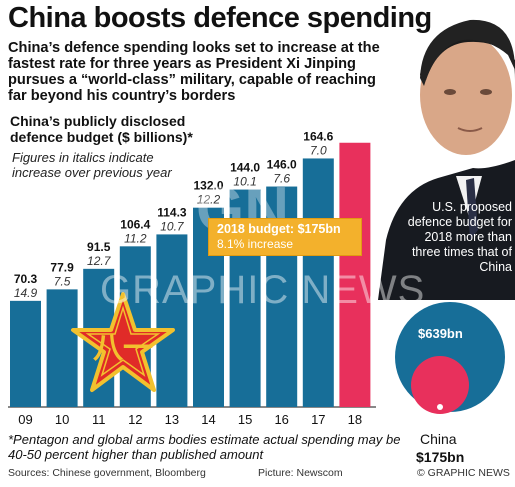  I want to click on increase-label-14: 12.2, so click(209, 200).